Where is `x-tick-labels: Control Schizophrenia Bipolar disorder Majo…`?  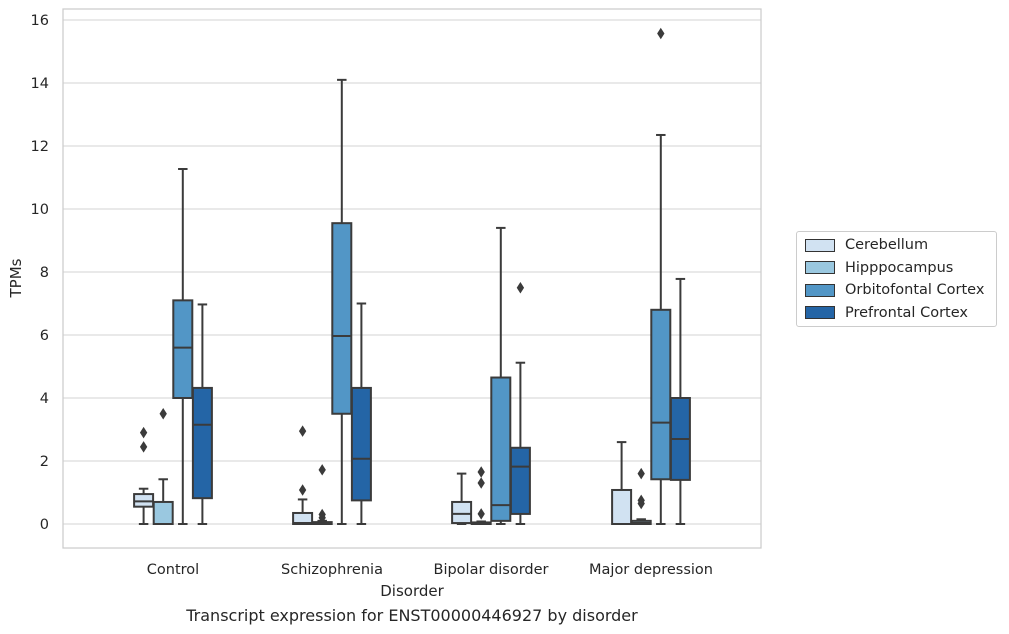
x-tick-labels: Control Schizophrenia Bipolar disorder Majo… is located at coordinates (430, 570).